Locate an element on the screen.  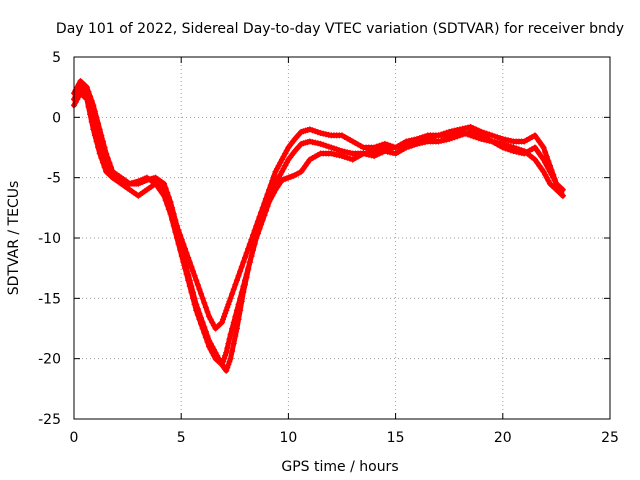
y-tick-label: -10 is located at coordinates (49, 239).